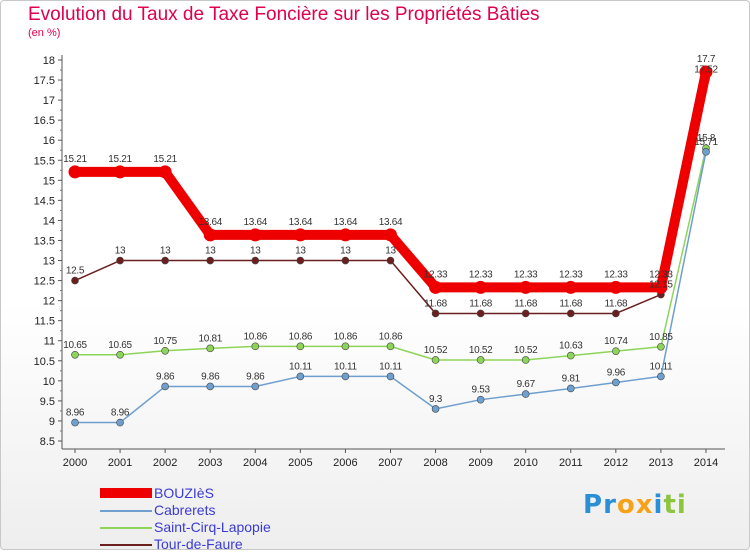 This screenshot has height=553, width=750. I want to click on logo-letter: i, so click(658, 505).